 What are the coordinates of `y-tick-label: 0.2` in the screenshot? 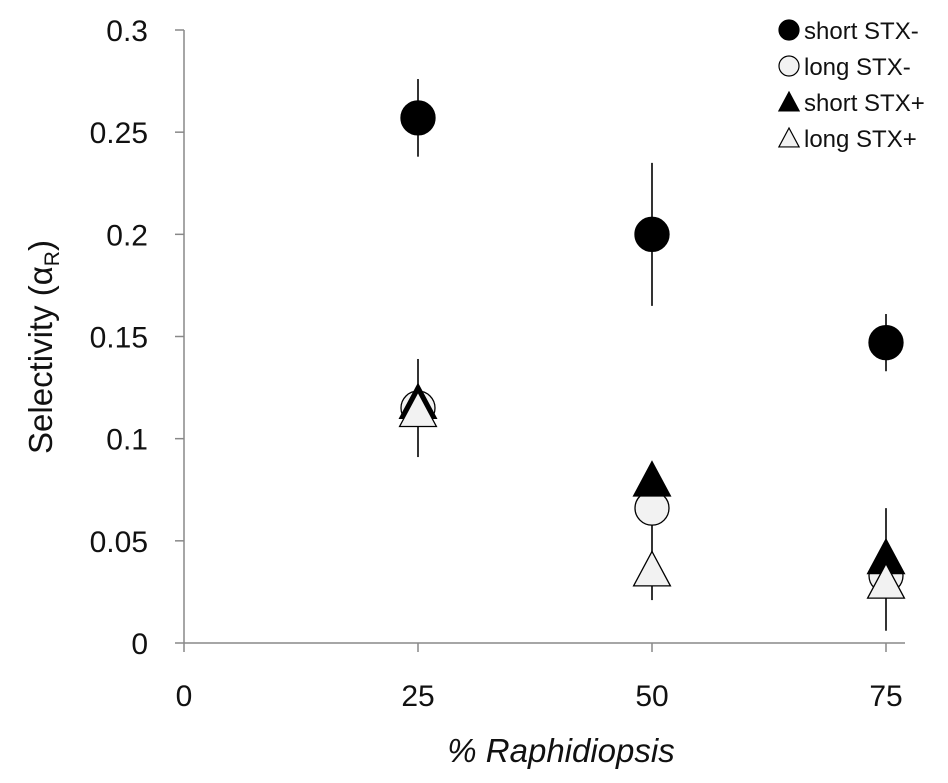 It's located at (127, 235).